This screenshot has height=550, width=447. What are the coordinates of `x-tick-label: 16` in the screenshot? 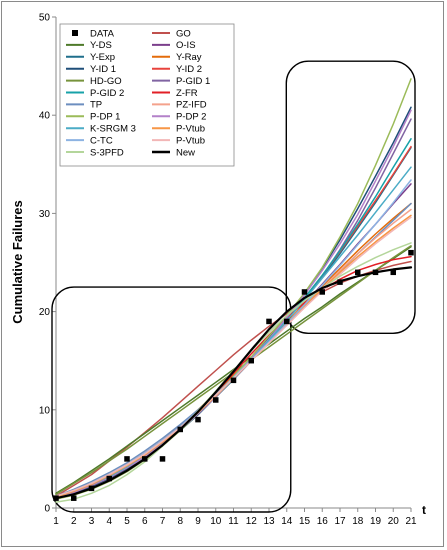 It's located at (323, 521).